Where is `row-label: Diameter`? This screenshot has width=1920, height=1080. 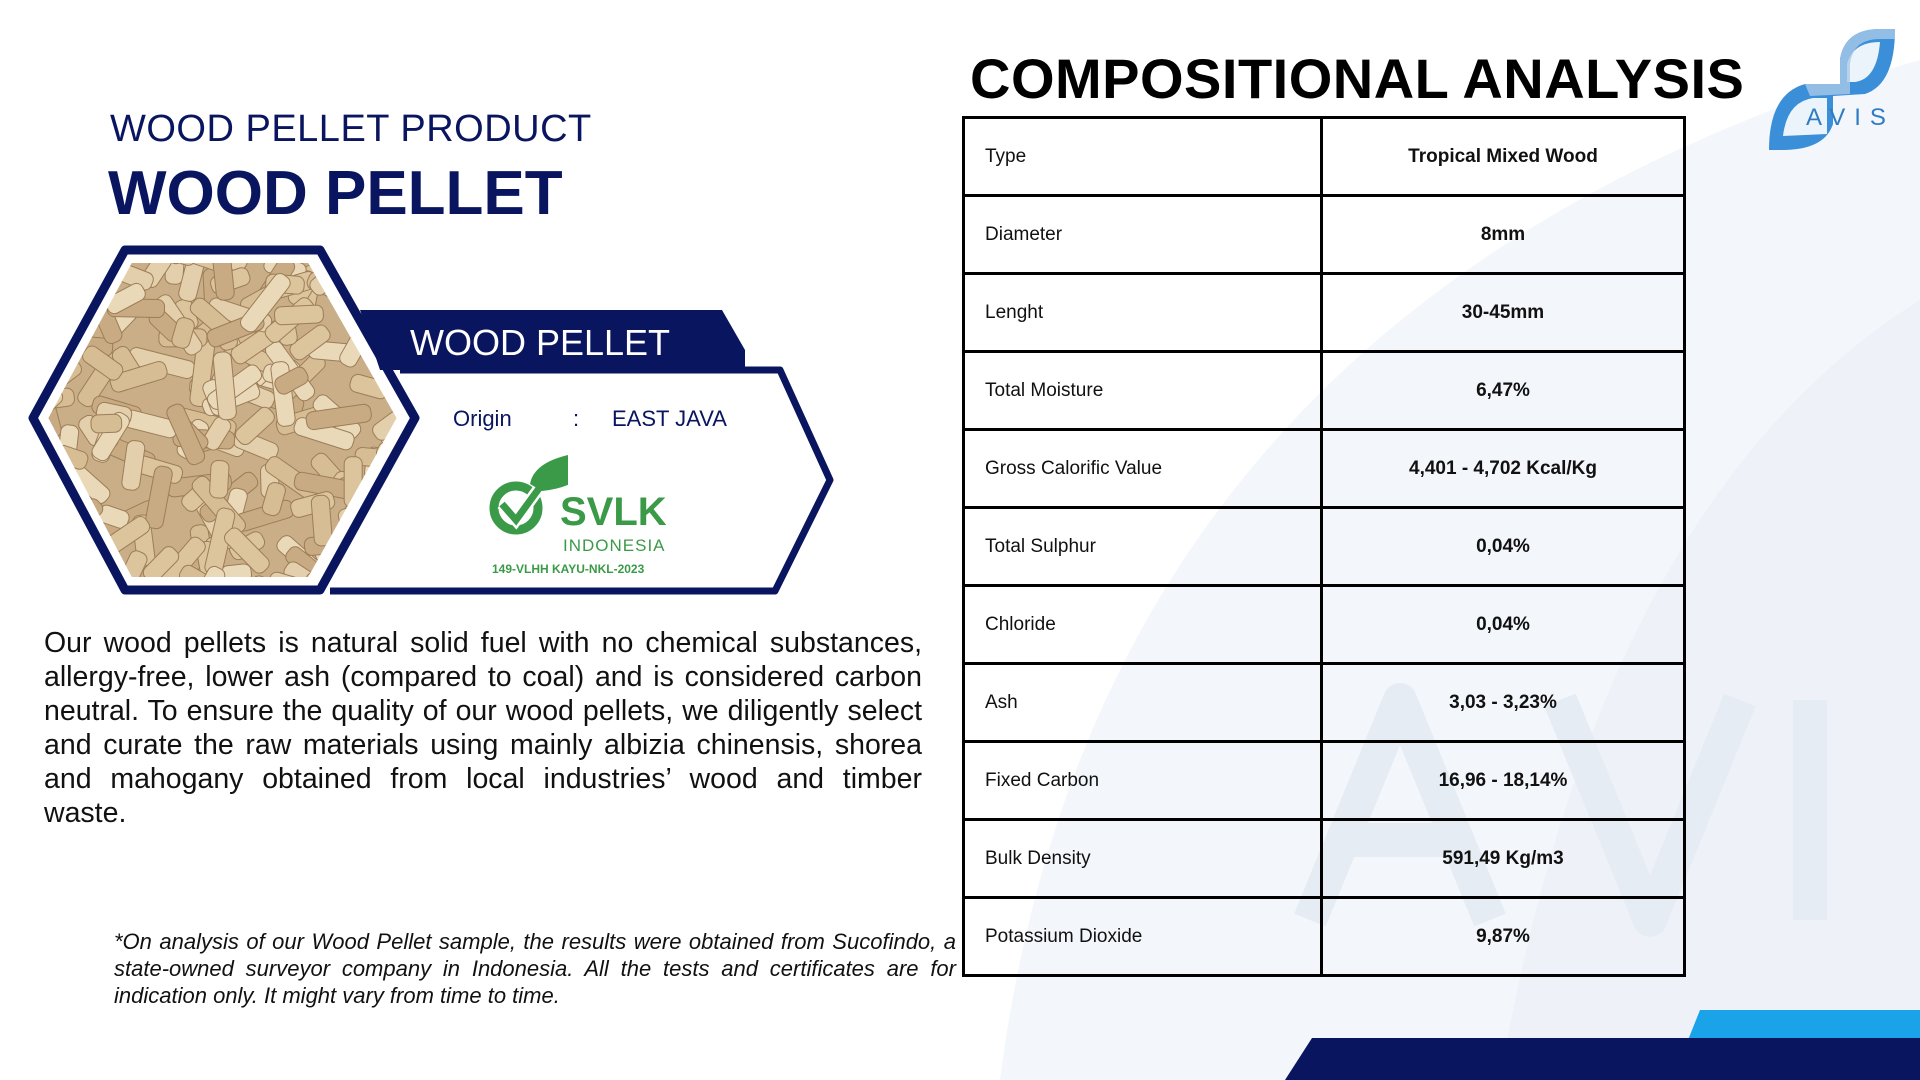
row-label: Diameter is located at coordinates (1142, 234).